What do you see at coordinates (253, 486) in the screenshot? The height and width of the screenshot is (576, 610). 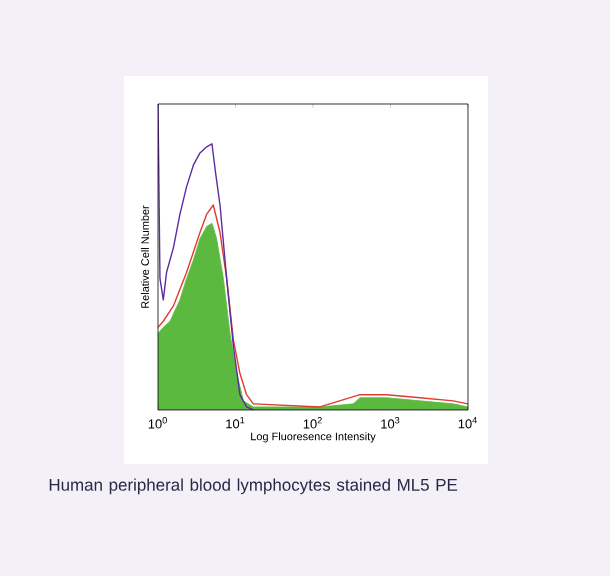 I see `text: Human peripheral blood lymphocytes stained ML5 PE` at bounding box center [253, 486].